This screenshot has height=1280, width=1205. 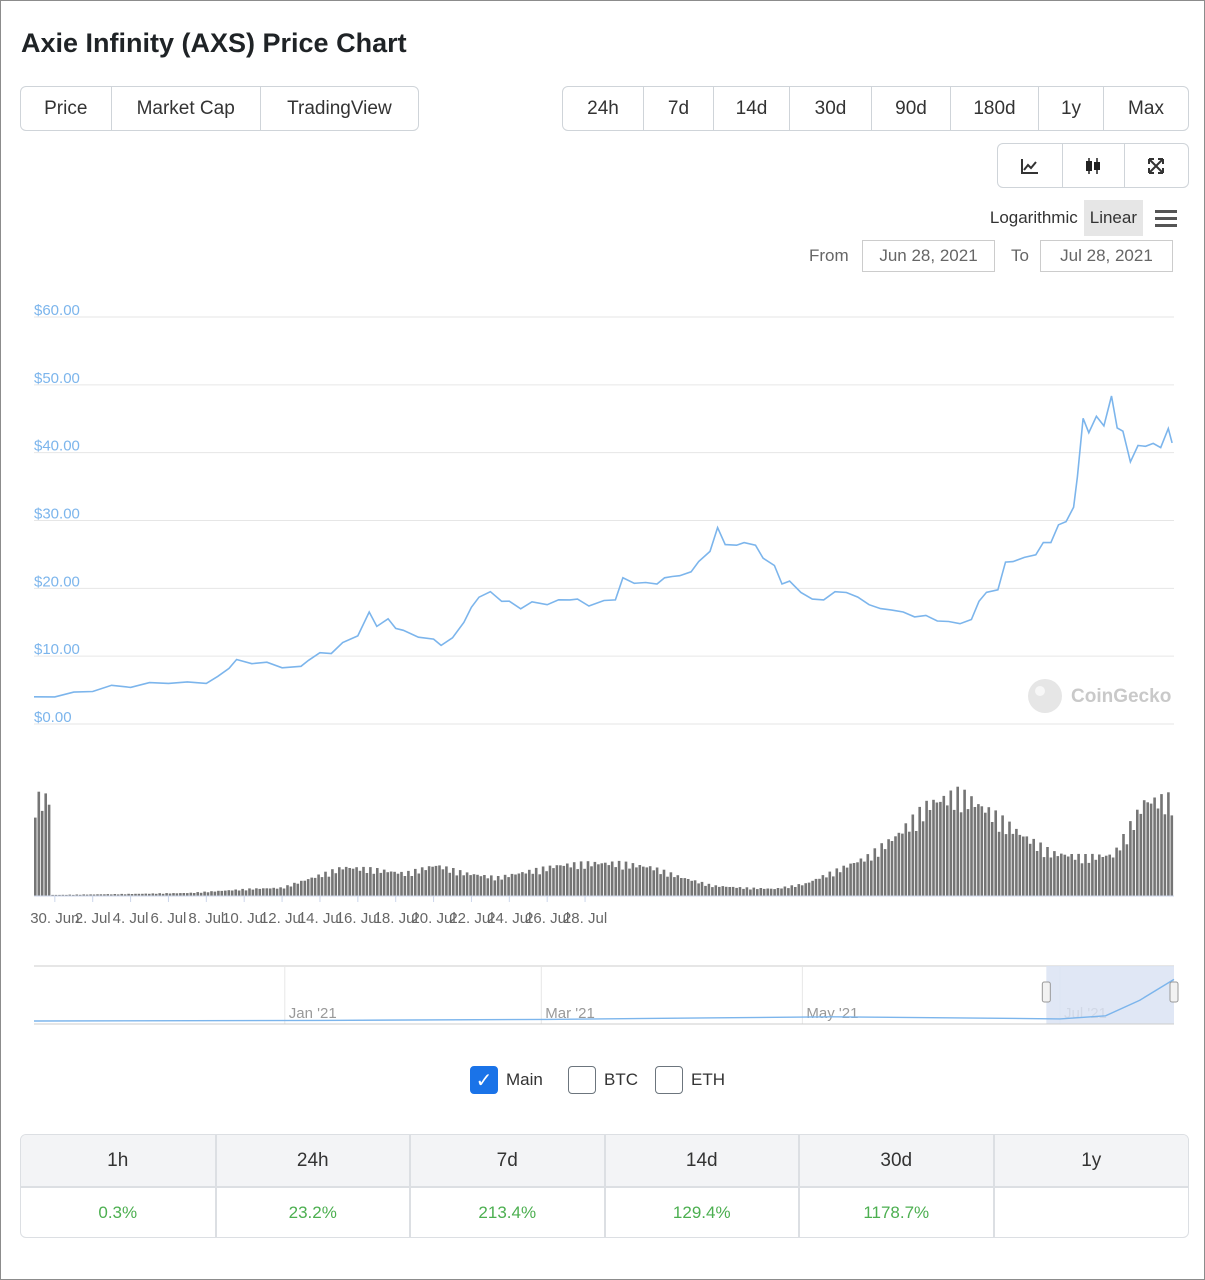 What do you see at coordinates (131, 918) in the screenshot?
I see `x-axis-label: 4. Jul` at bounding box center [131, 918].